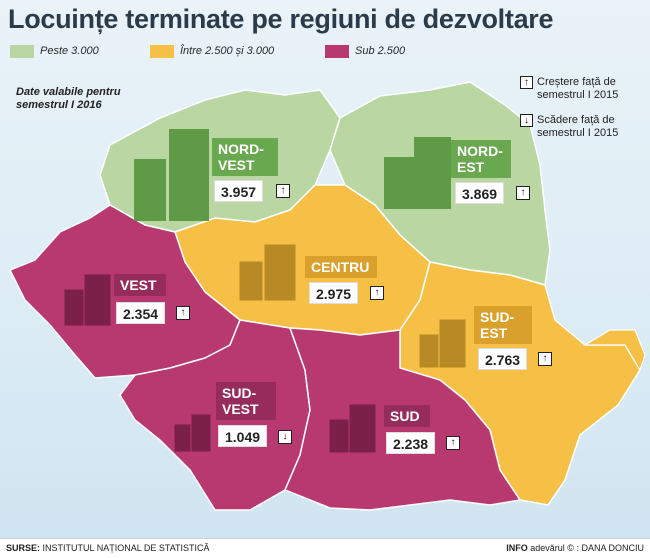 Image resolution: width=650 pixels, height=558 pixels. What do you see at coordinates (575, 548) in the screenshot?
I see `credit: INFO adevărul © : DANA DONCIU` at bounding box center [575, 548].